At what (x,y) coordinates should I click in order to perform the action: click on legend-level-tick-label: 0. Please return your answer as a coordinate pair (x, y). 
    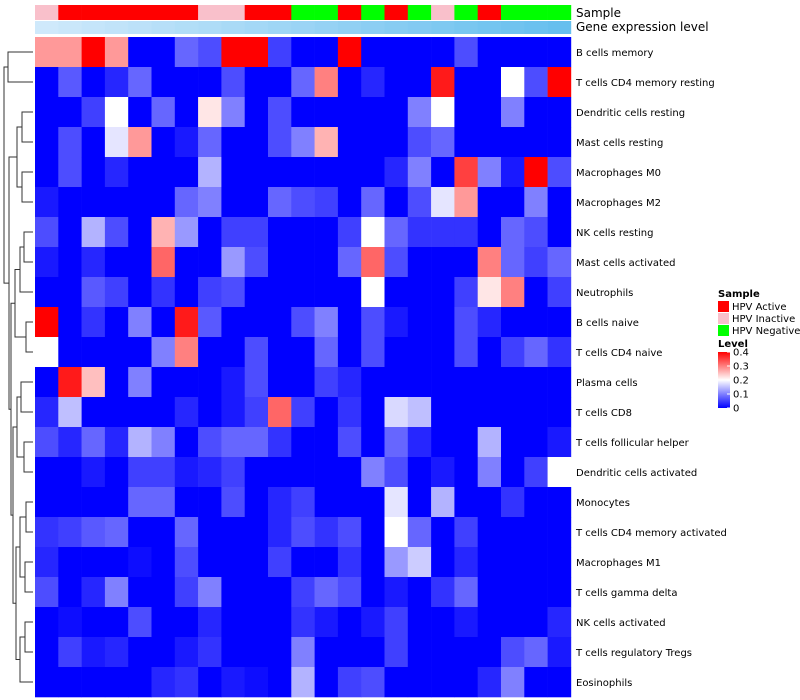
    Looking at the image, I should click on (736, 409).